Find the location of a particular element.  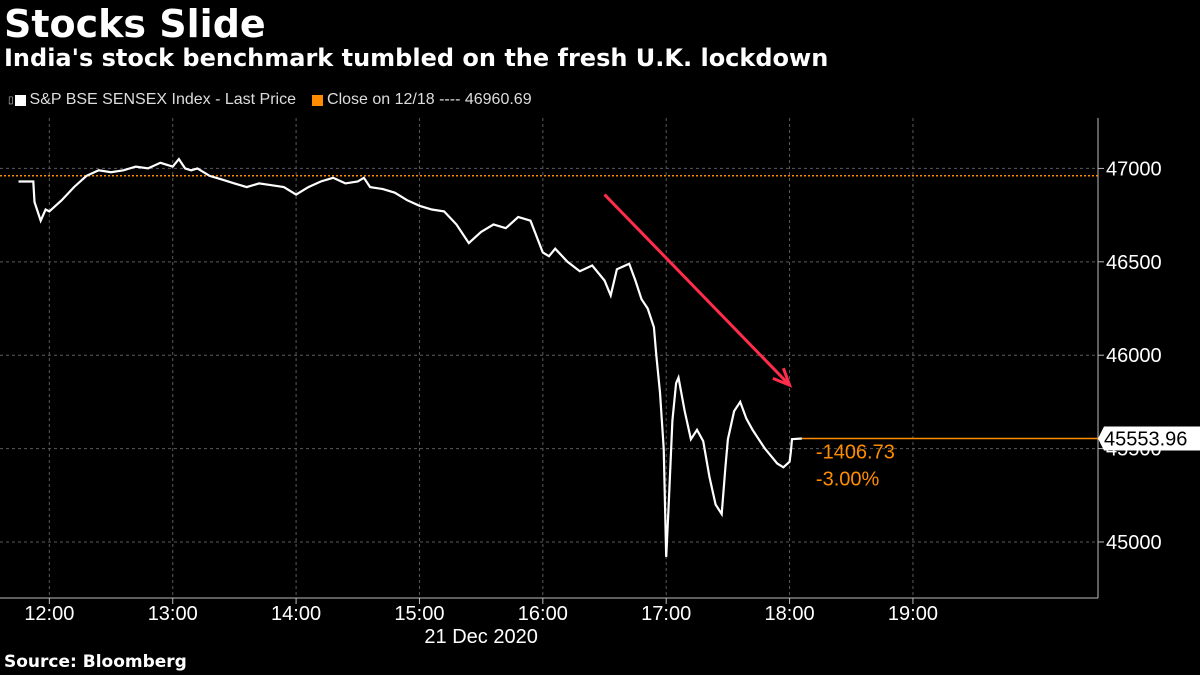

legend-label-last-price: S&P BSE SENSEX Index - Last Price is located at coordinates (163, 99).